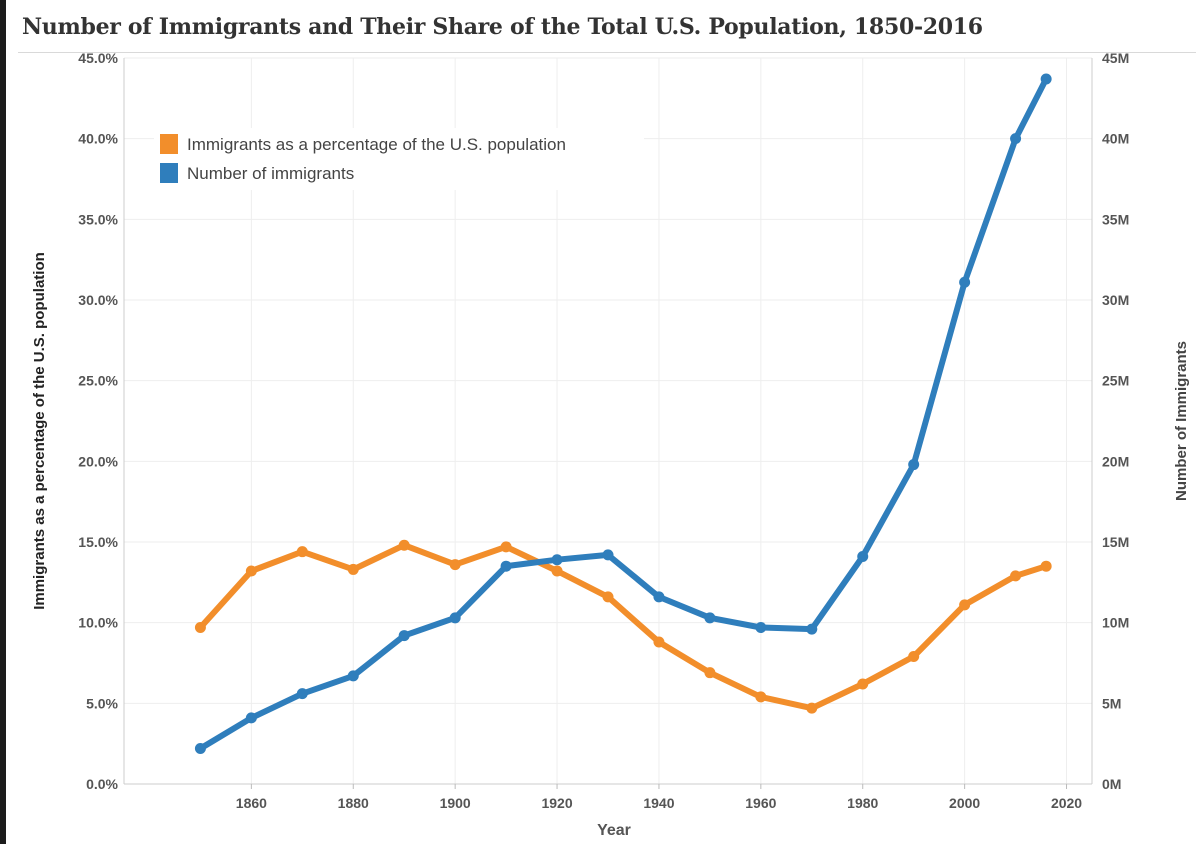 The width and height of the screenshot is (1200, 844). What do you see at coordinates (399, 159) in the screenshot?
I see `legend-background` at bounding box center [399, 159].